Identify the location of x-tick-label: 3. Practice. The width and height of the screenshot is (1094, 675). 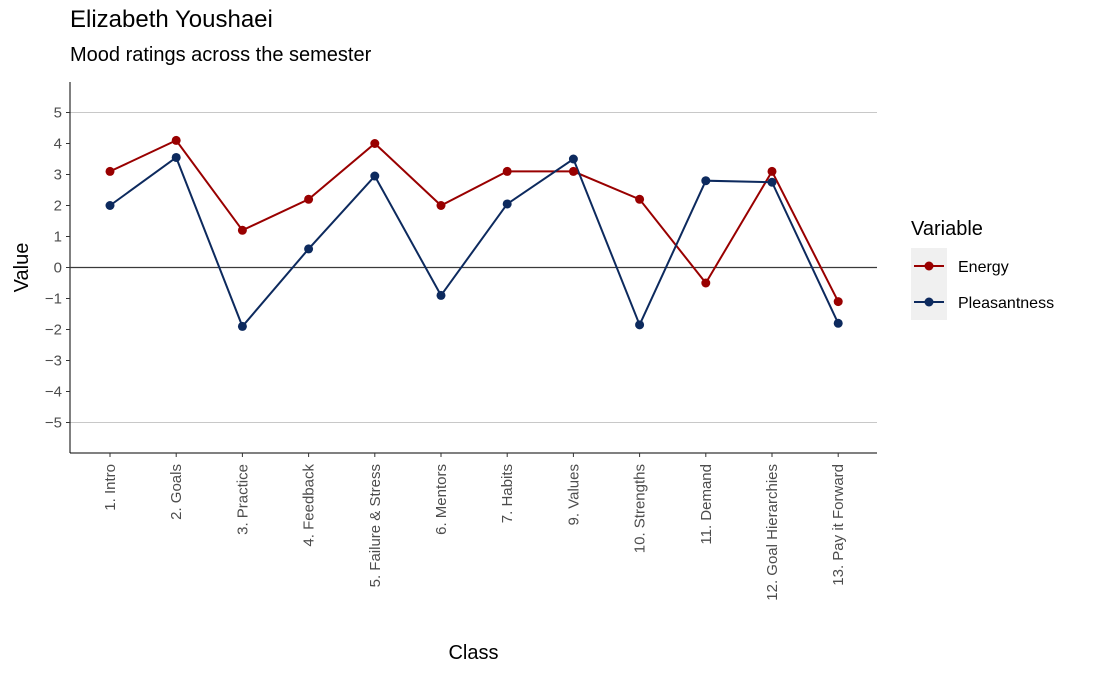
(242, 499).